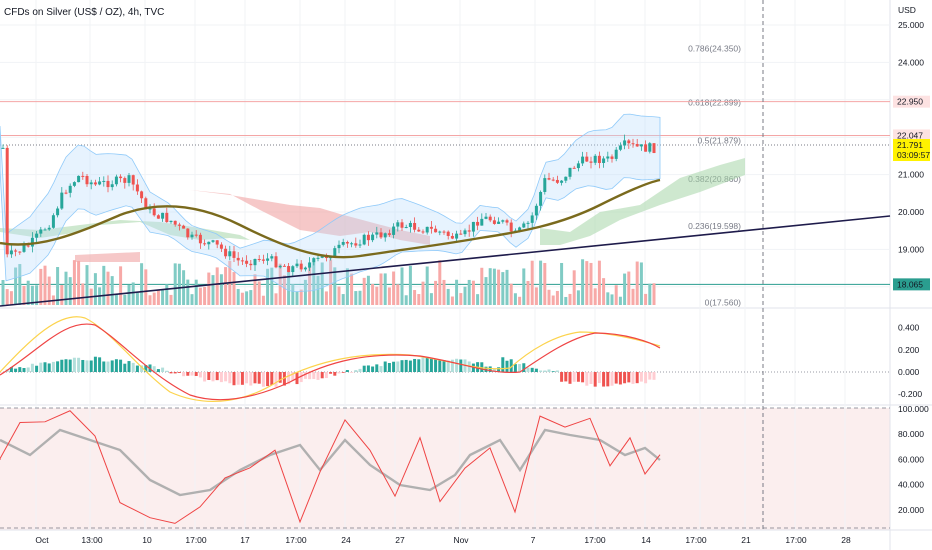 The width and height of the screenshot is (932, 550). I want to click on price-badge-support: 18.065, so click(911, 284).